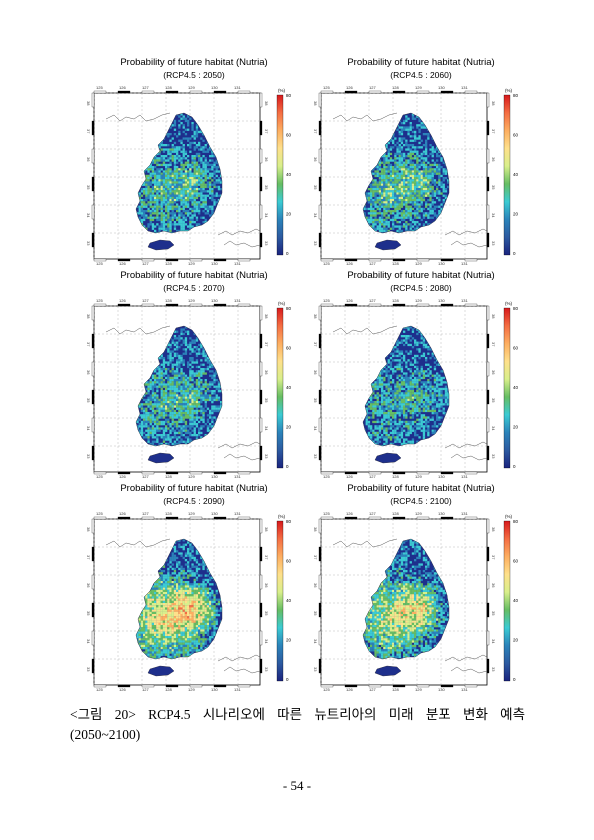 The width and height of the screenshot is (594, 840). I want to click on panel-subtitle: (RCP4.5 : 2070), so click(194, 288).